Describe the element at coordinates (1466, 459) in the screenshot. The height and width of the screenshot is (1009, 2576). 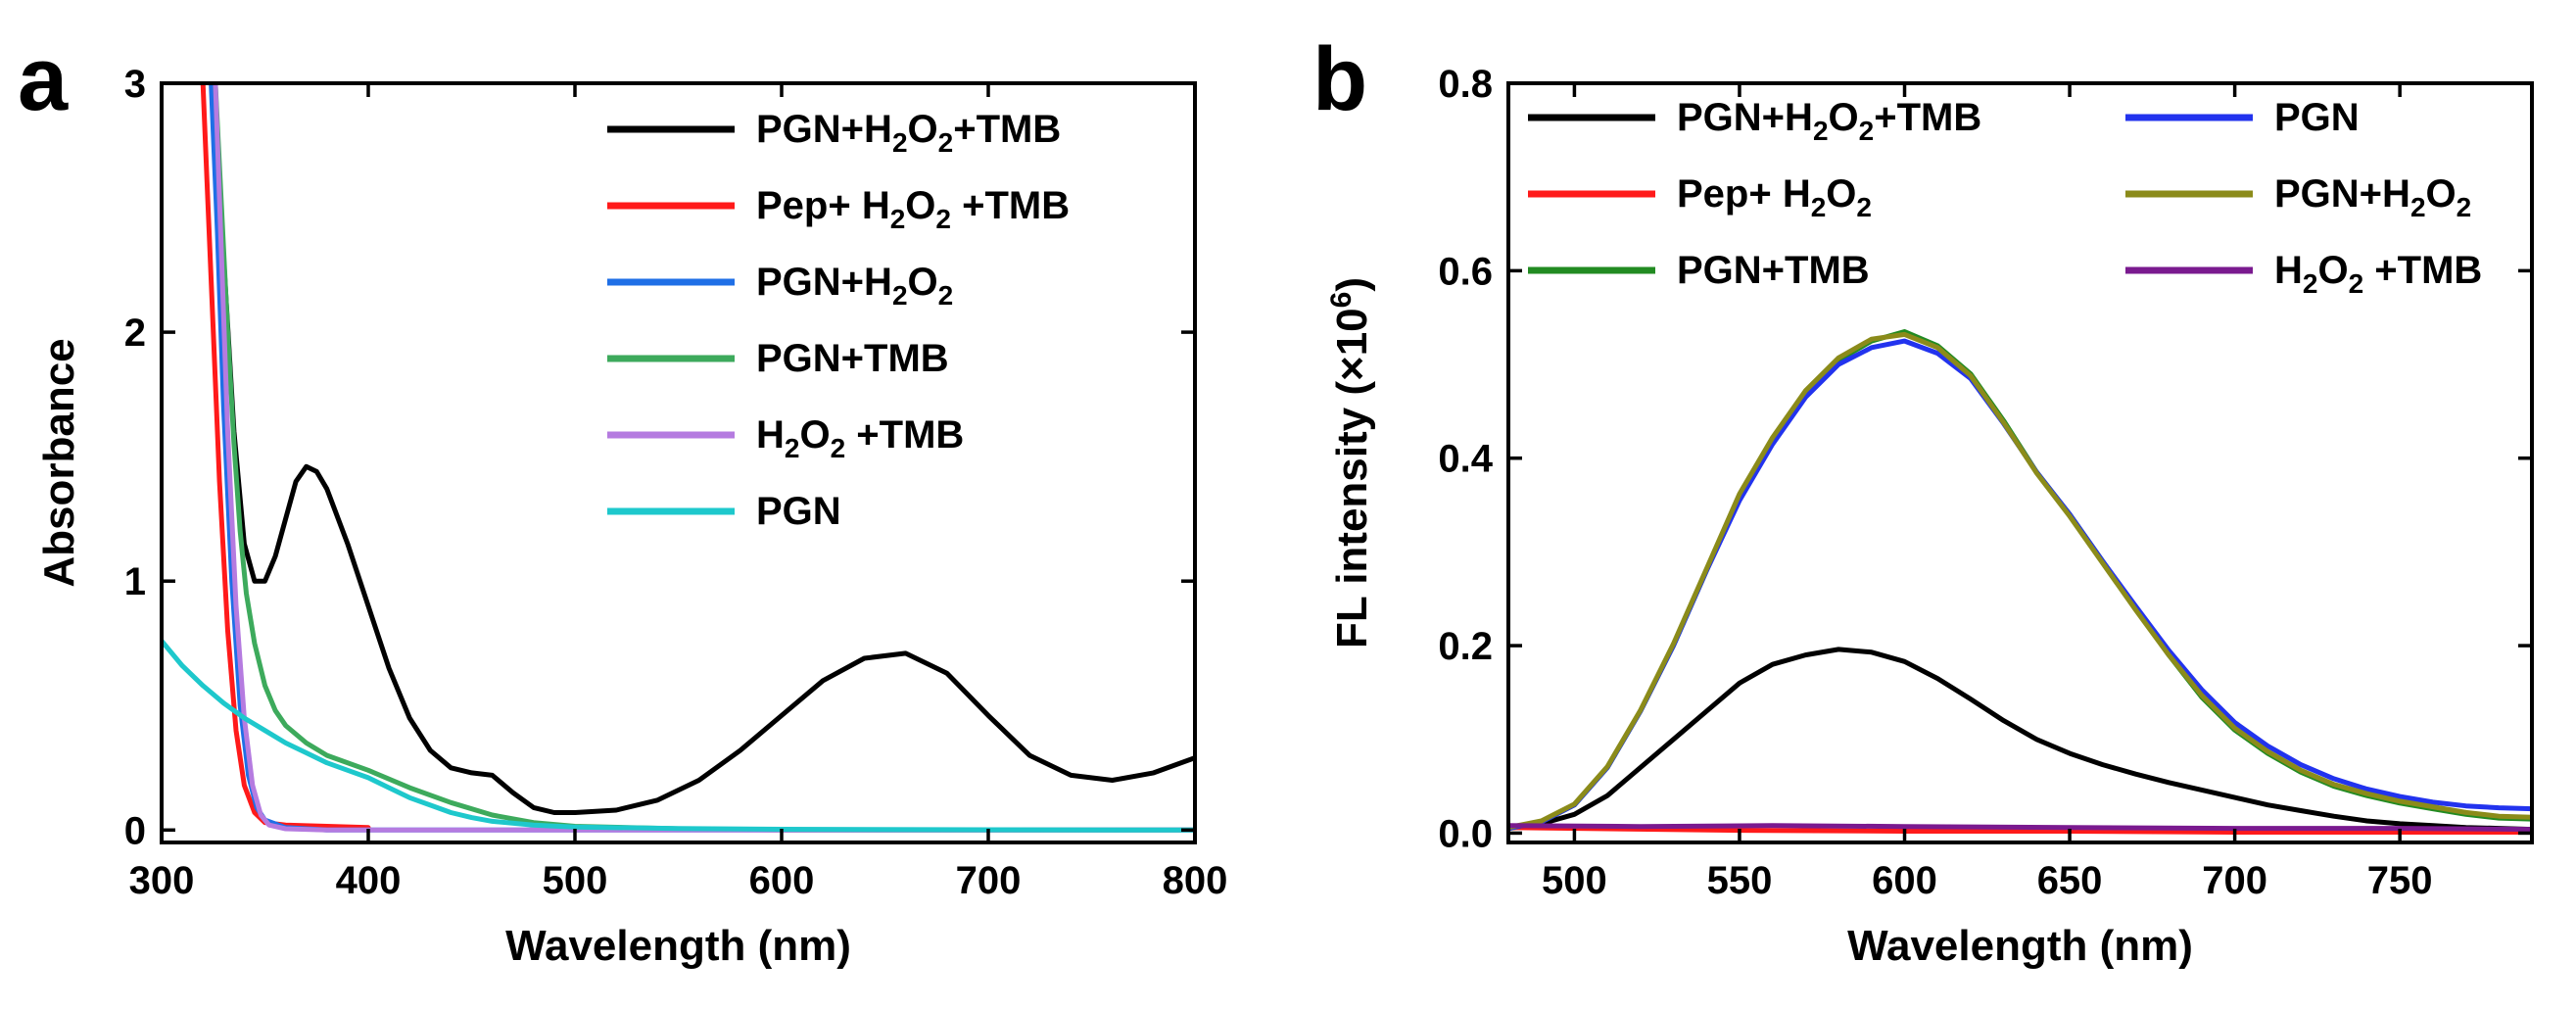
I see `y-tick-label: 0.4` at that location.